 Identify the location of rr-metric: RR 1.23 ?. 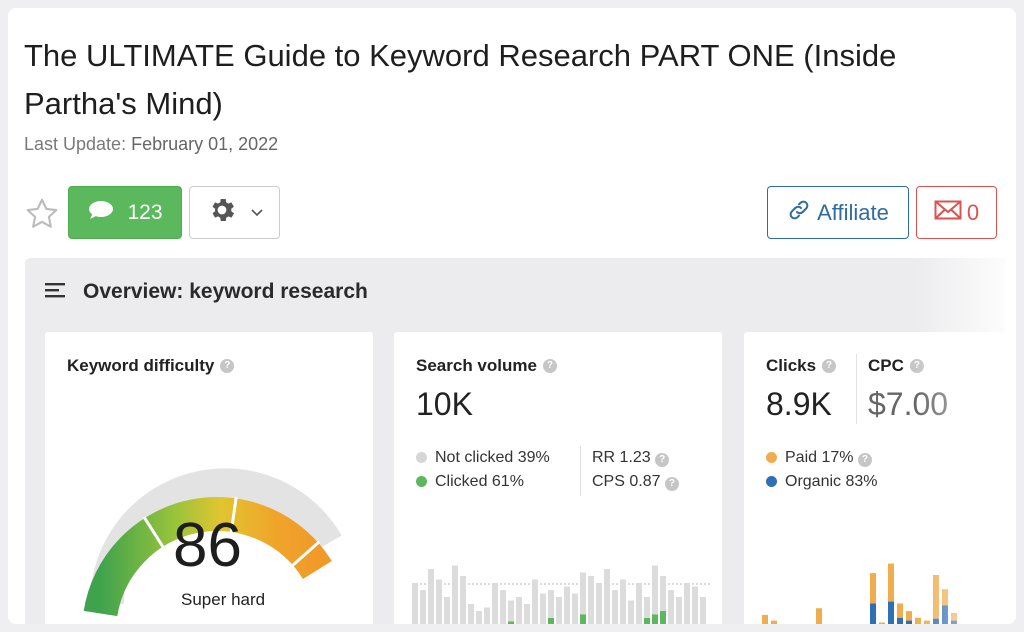
(635, 458).